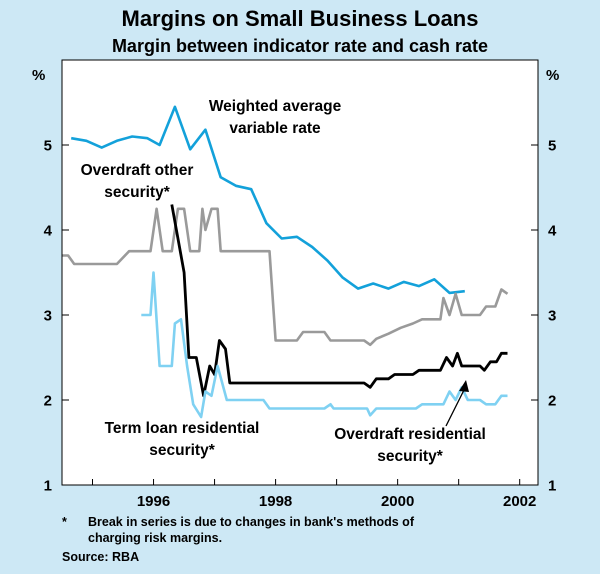 The width and height of the screenshot is (600, 574). What do you see at coordinates (48, 146) in the screenshot?
I see `y-tick-label-left: 5` at bounding box center [48, 146].